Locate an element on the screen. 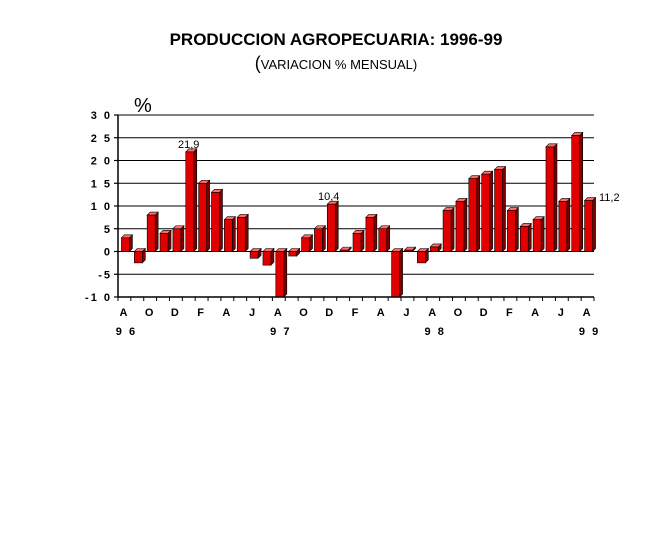 This screenshot has height=549, width=650. x-tick-label-14: D is located at coordinates (485, 313).